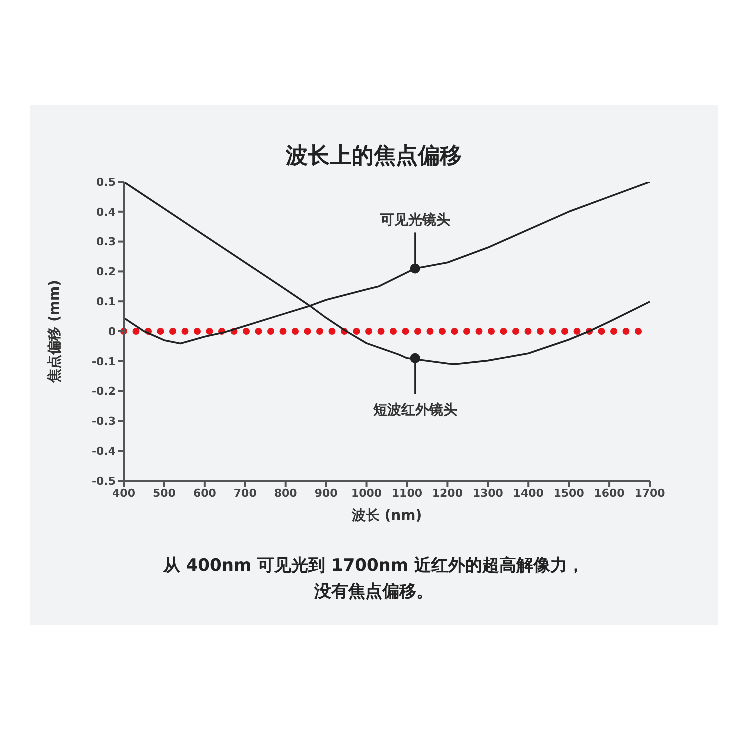 The width and height of the screenshot is (750, 750). I want to click on y-tick-label: -0.3, so click(104, 421).